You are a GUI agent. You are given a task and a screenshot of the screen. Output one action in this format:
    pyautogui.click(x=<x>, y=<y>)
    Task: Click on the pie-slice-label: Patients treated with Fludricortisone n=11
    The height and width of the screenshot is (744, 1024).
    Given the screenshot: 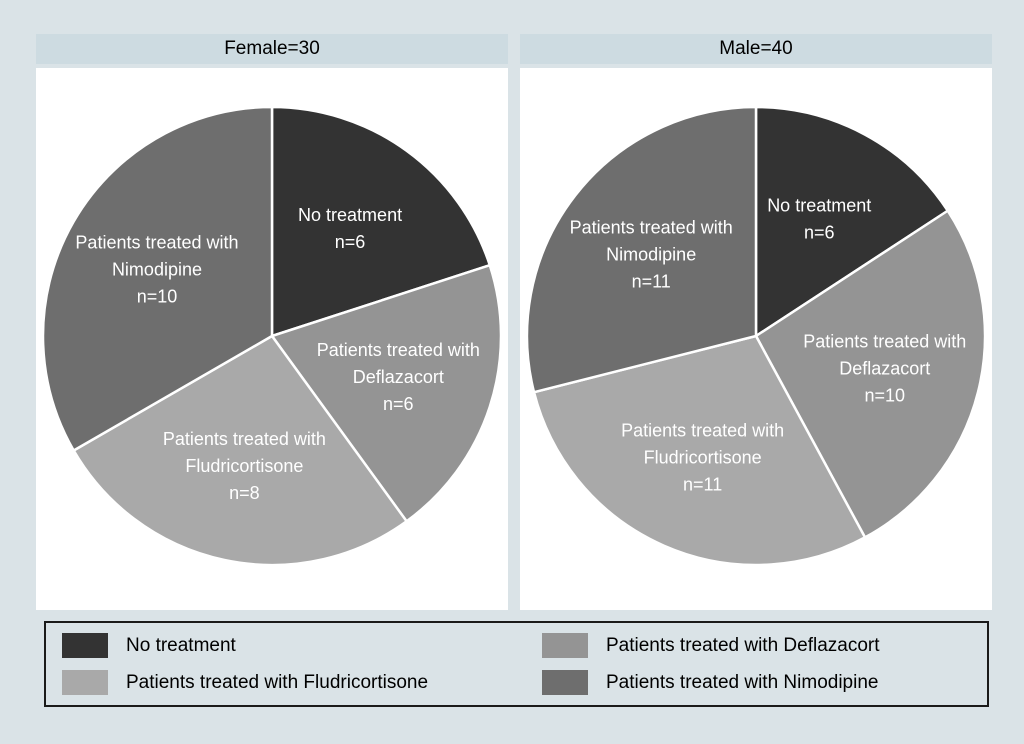 What is the action you would take?
    pyautogui.click(x=702, y=458)
    